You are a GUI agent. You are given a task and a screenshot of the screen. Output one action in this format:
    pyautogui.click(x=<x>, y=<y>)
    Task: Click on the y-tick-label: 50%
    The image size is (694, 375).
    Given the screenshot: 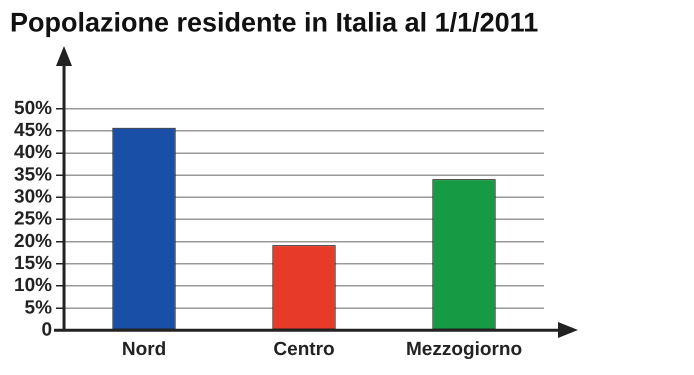 What is the action you would take?
    pyautogui.click(x=33, y=108)
    